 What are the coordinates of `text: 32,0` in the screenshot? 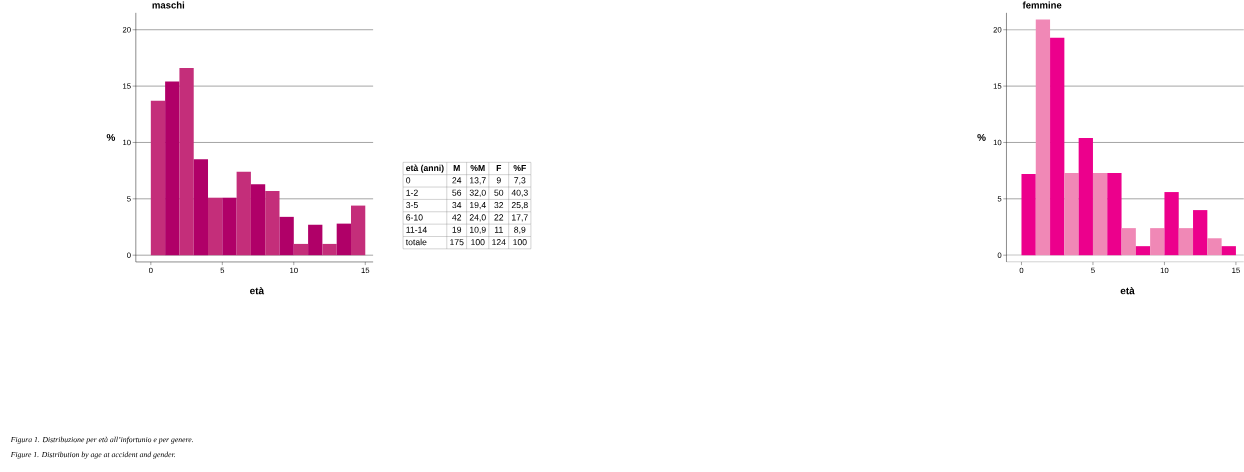 It's located at (477, 193).